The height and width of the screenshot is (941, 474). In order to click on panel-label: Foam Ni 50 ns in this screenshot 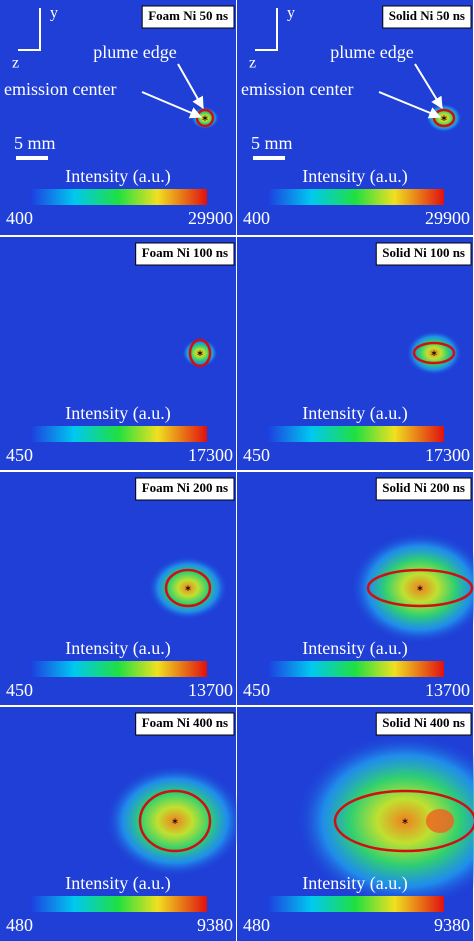, I will do `click(188, 15)`.